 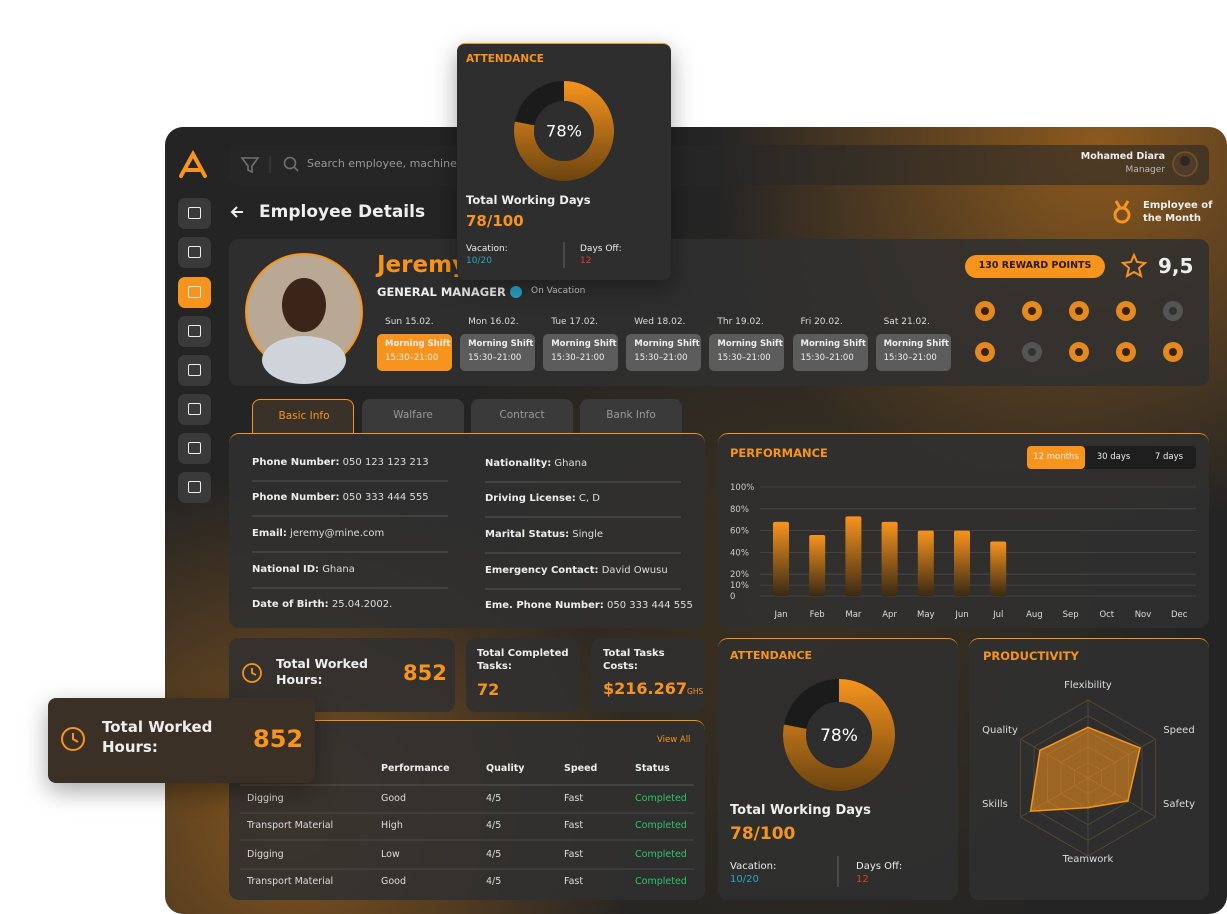 I want to click on tab: Bank Info, so click(x=631, y=417).